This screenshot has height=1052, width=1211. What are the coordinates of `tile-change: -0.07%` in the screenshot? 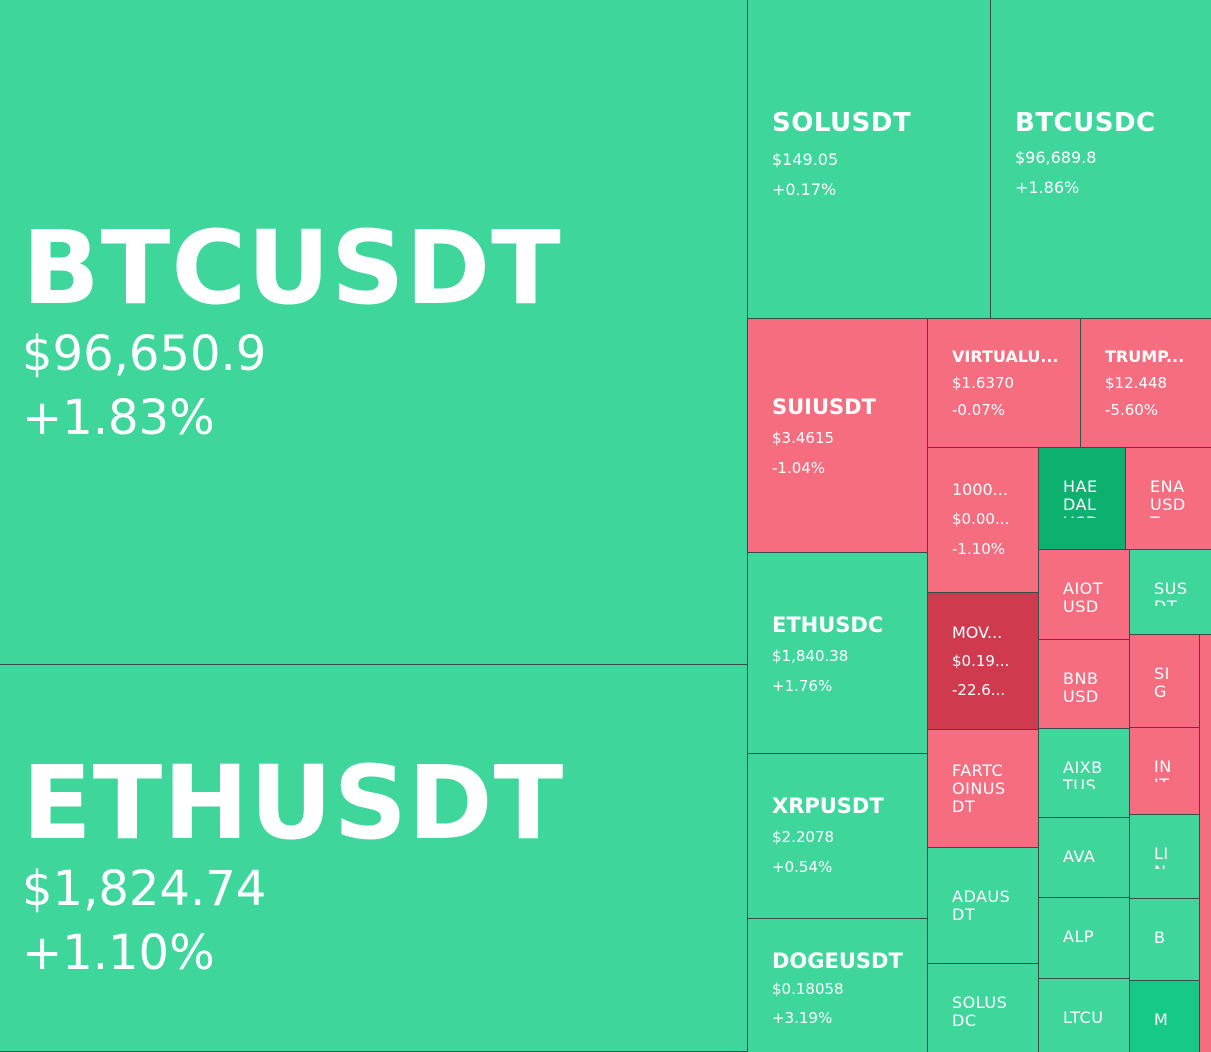 It's located at (979, 410).